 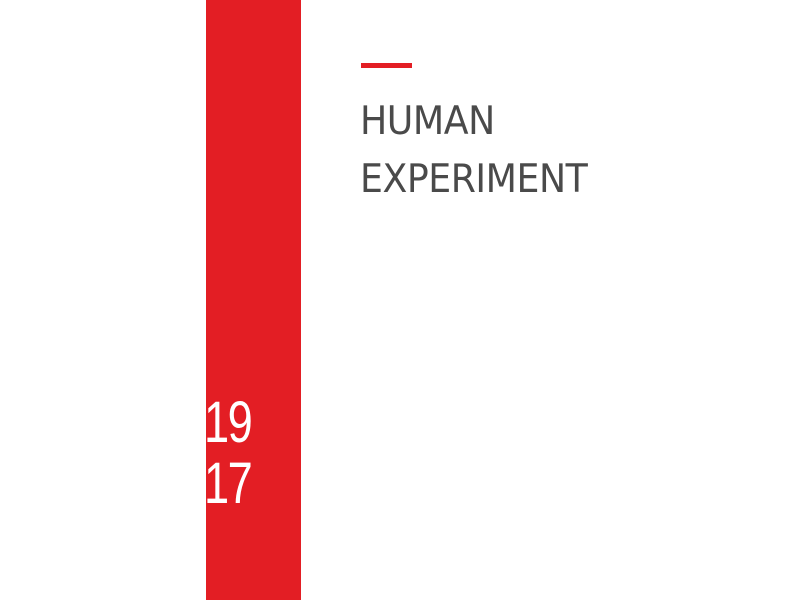 I want to click on title-line-2: EXPERIMENT, so click(x=474, y=179).